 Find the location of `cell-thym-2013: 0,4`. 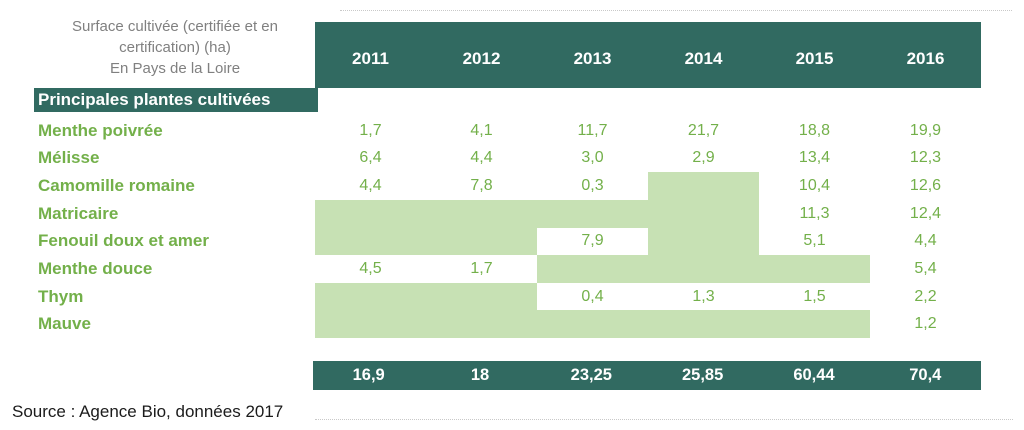

cell-thym-2013: 0,4 is located at coordinates (592, 296).